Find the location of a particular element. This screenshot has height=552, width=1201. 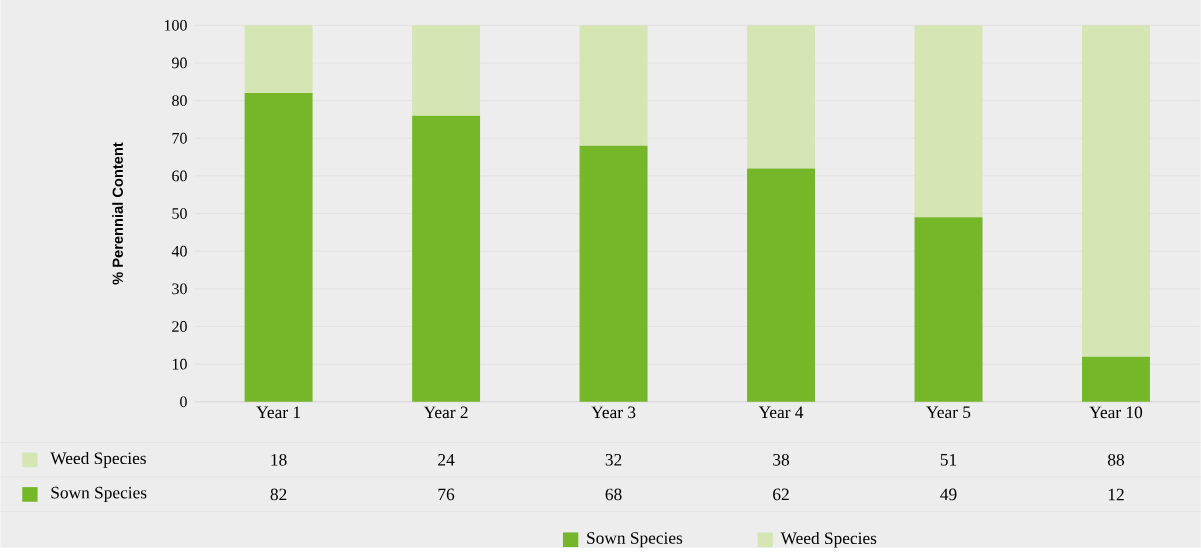

legend-label: Weed Species is located at coordinates (98, 459).